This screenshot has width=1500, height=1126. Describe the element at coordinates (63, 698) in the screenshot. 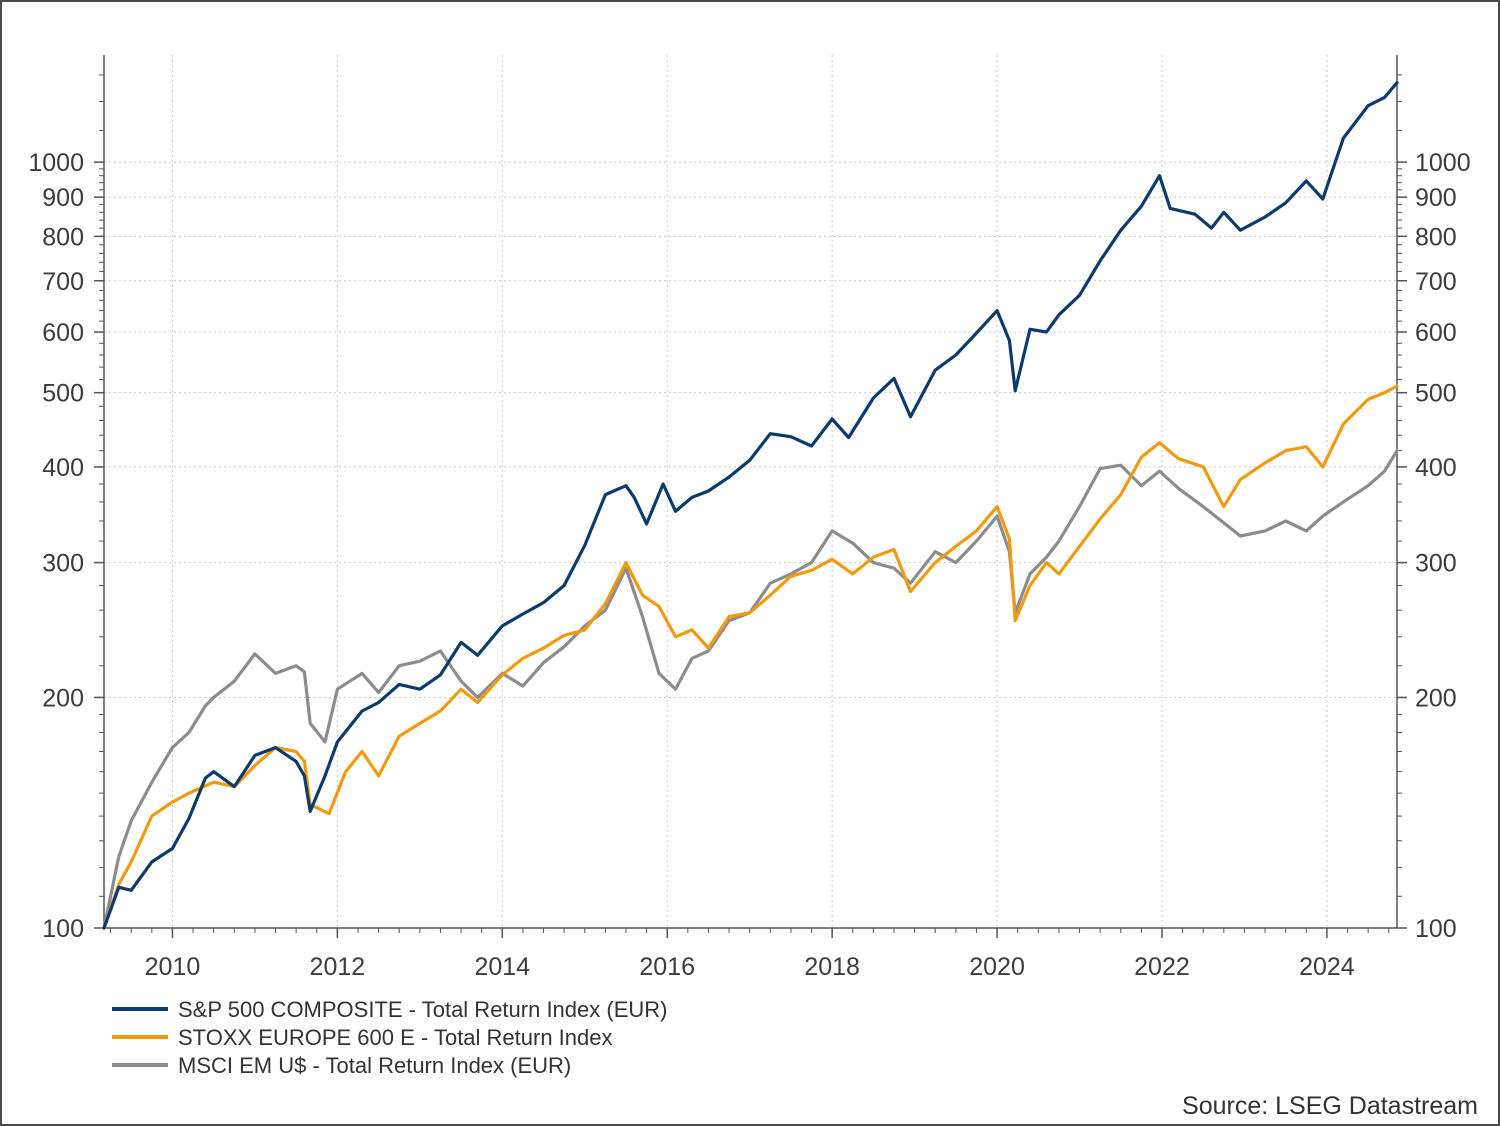

I see `y-tick-label-left: 200` at that location.